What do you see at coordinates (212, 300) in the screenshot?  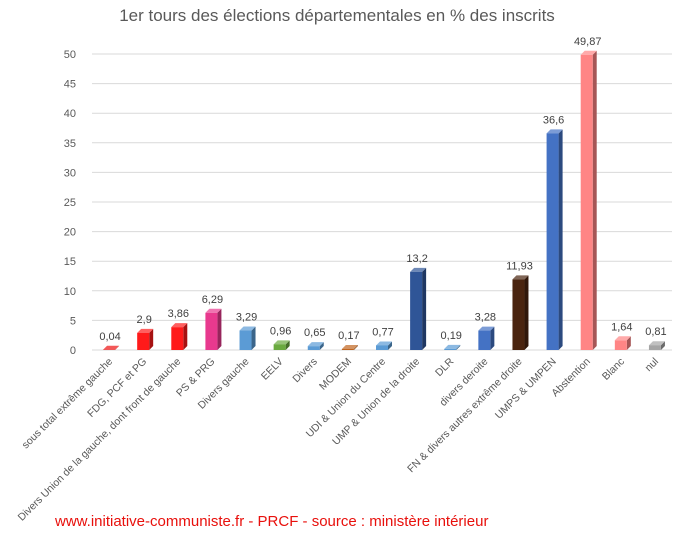 I see `data-label: 6,29` at bounding box center [212, 300].